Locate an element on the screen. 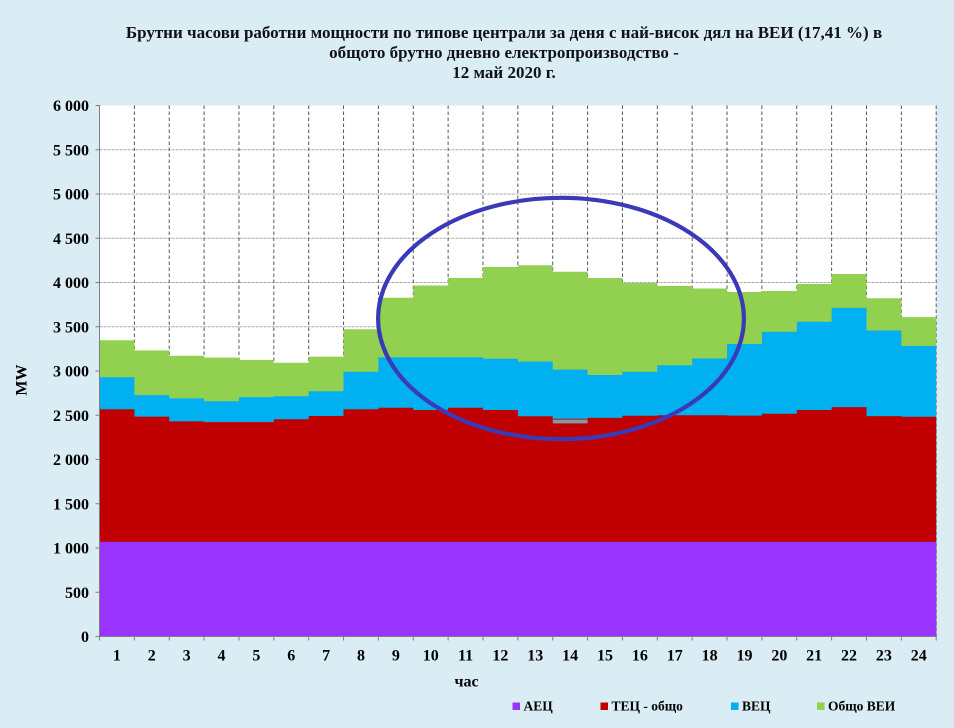  svg-text: 23 is located at coordinates (884, 656).